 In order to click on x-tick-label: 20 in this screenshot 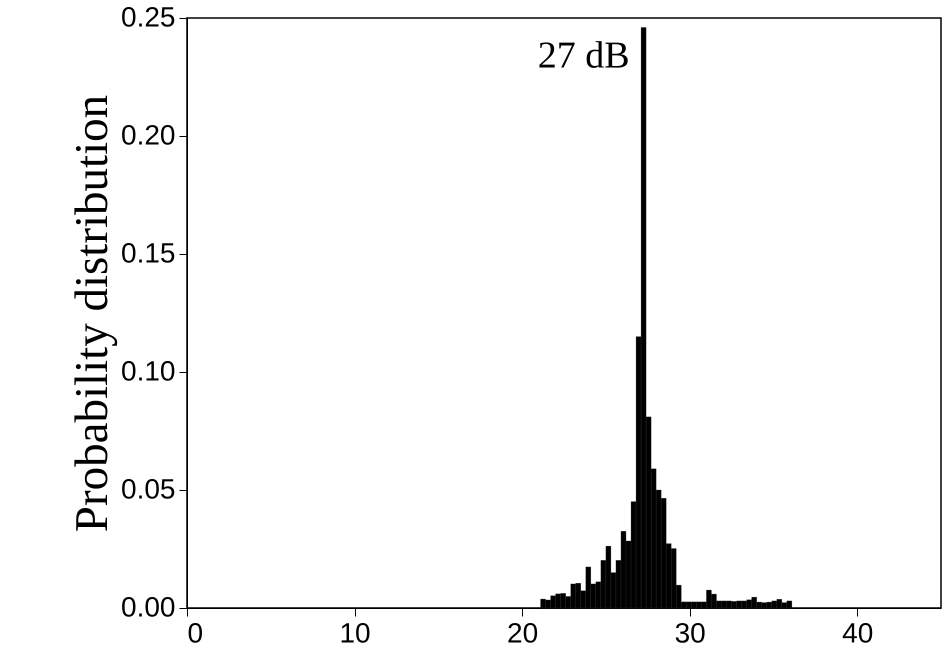, I will do `click(522, 633)`.